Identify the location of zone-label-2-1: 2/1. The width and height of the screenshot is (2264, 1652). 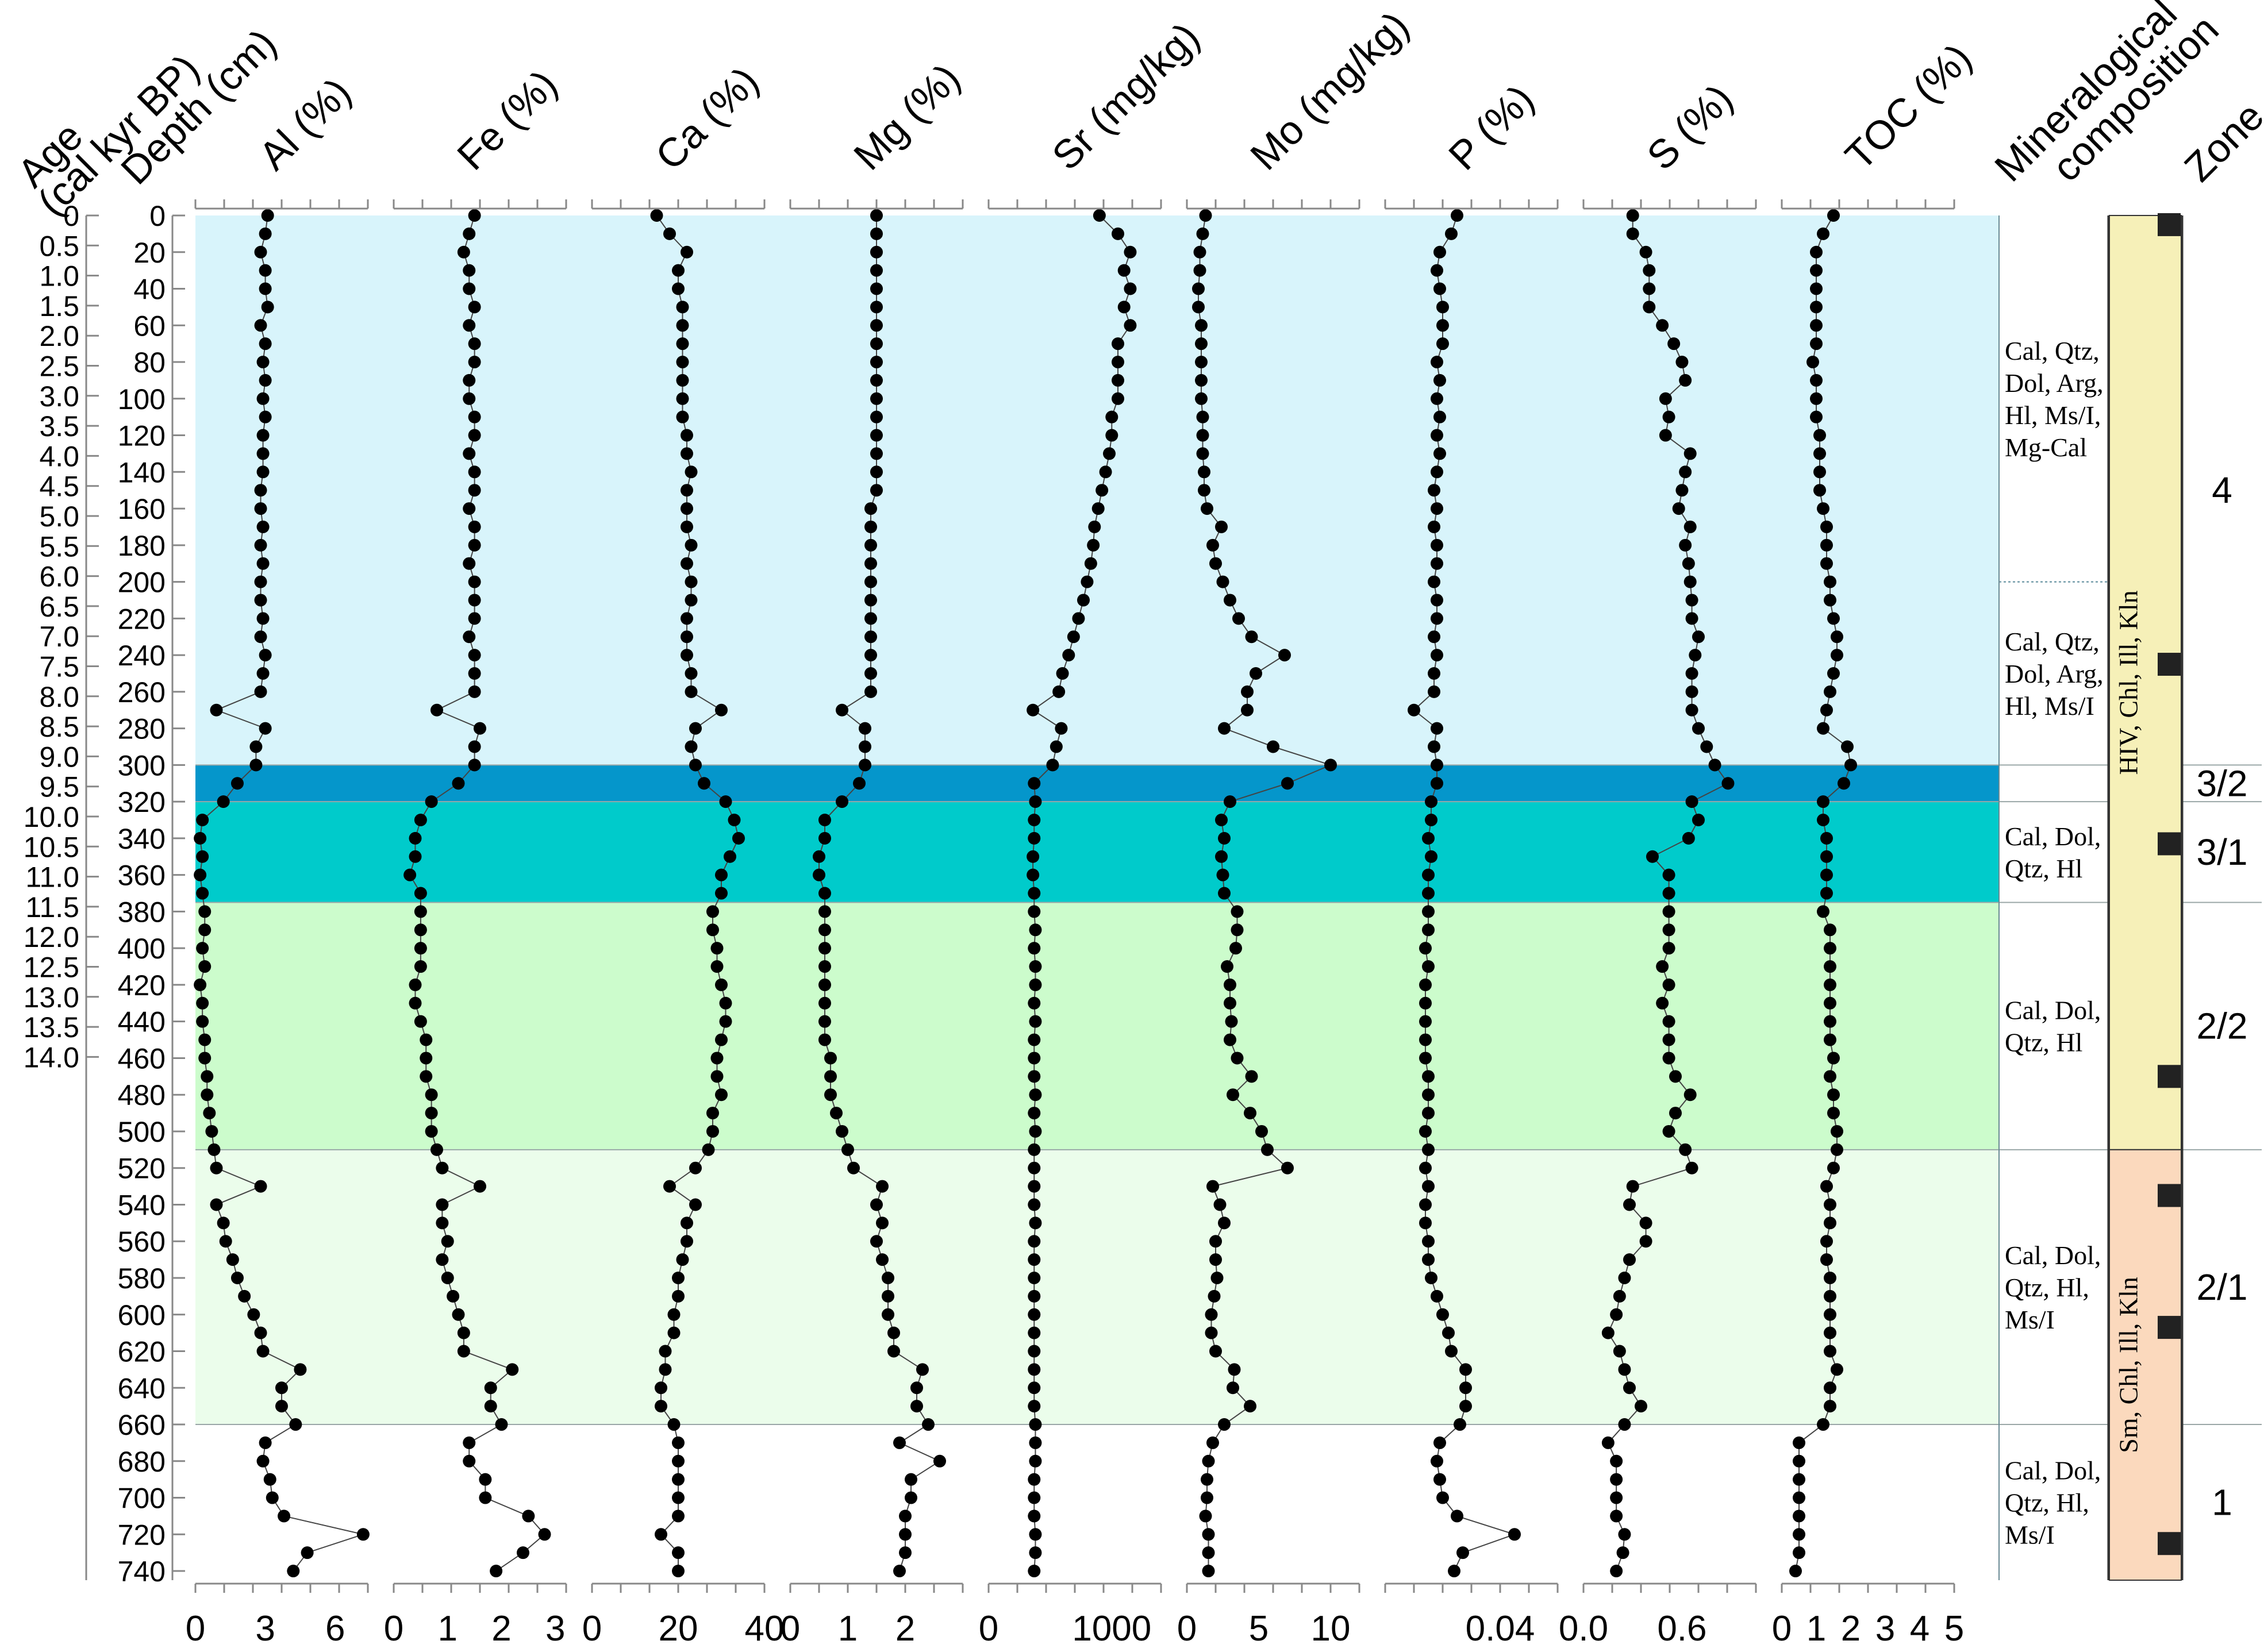
(2222, 1287).